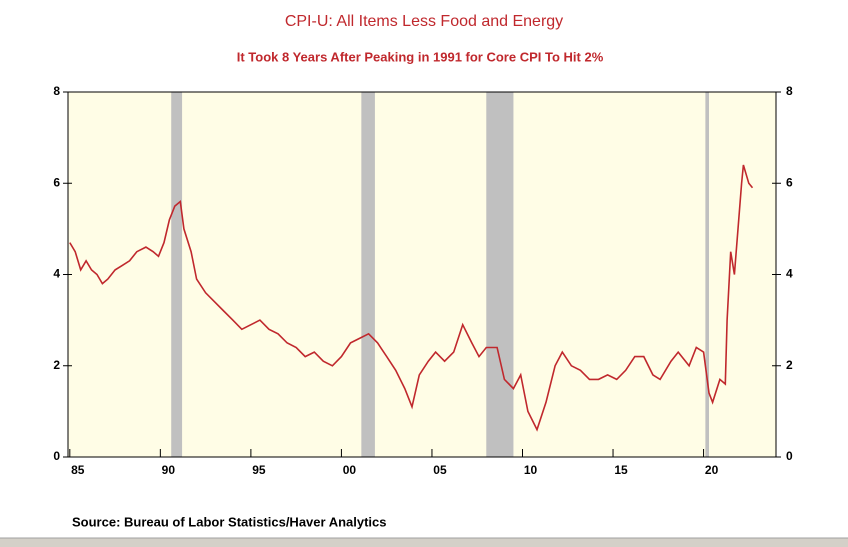 This screenshot has width=848, height=547. Describe the element at coordinates (531, 470) in the screenshot. I see `x-tick-label: 10` at that location.